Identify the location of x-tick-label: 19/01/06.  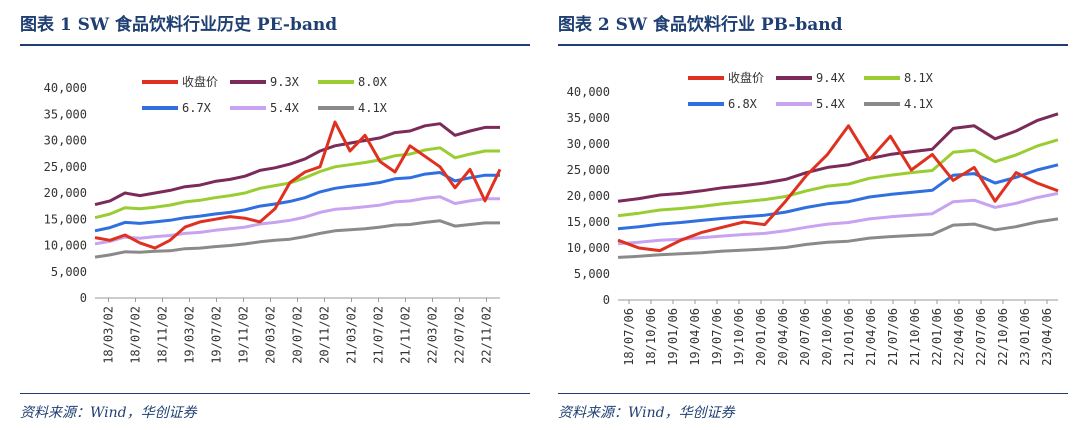
(673, 337).